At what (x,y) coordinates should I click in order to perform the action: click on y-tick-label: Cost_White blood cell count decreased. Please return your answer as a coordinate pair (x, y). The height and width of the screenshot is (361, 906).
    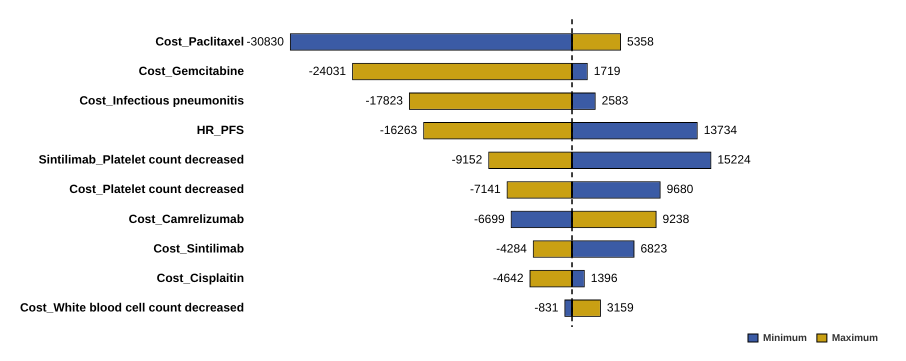
    Looking at the image, I should click on (132, 307).